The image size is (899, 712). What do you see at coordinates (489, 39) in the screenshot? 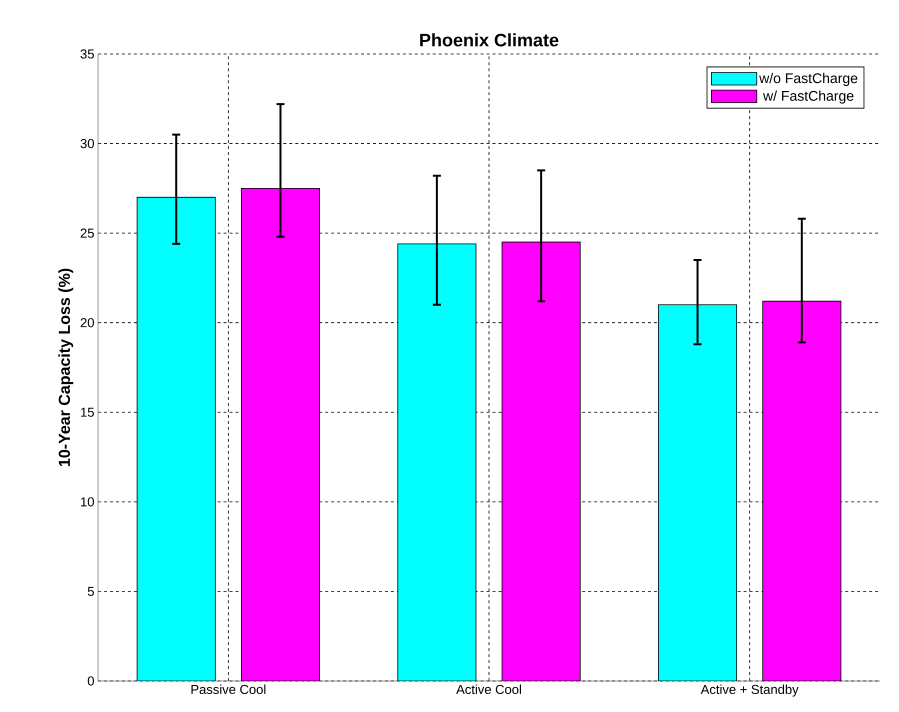
I see `chart-title: Phoenix Climate` at bounding box center [489, 39].